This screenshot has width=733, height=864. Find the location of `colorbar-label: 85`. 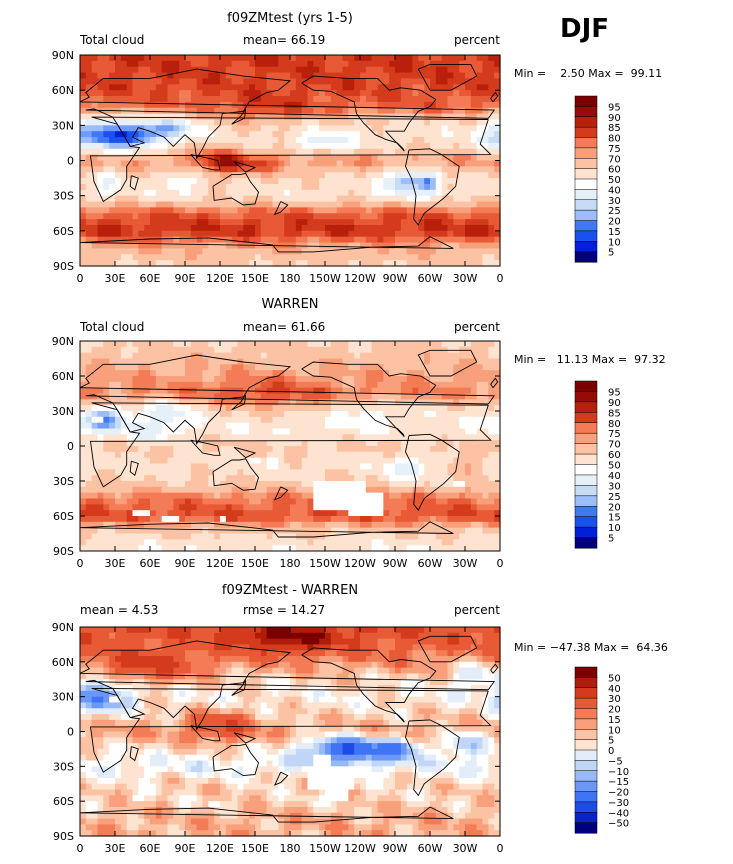

colorbar-label: 85 is located at coordinates (614, 128).